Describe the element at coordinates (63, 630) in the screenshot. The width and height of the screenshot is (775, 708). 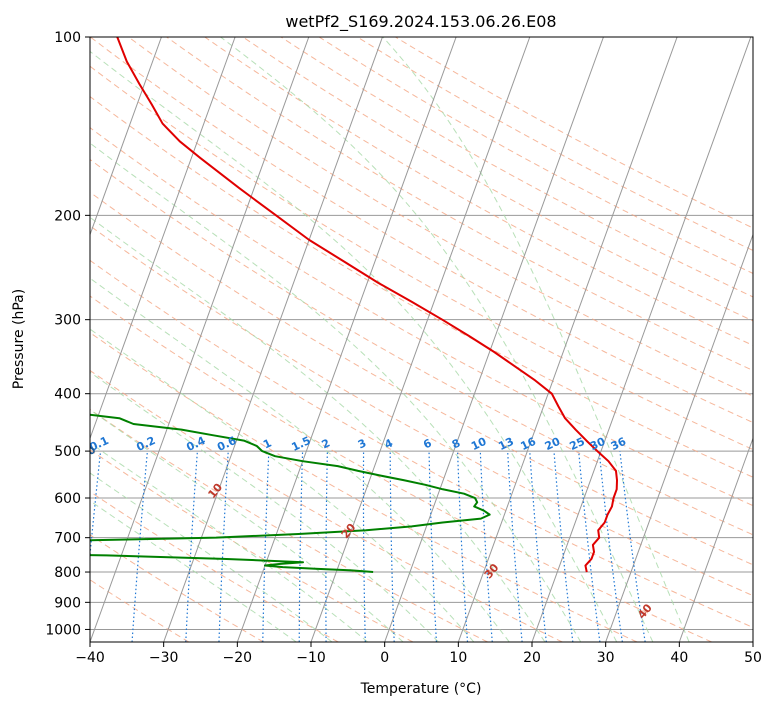
I see `y-tick-label: 1000` at that location.